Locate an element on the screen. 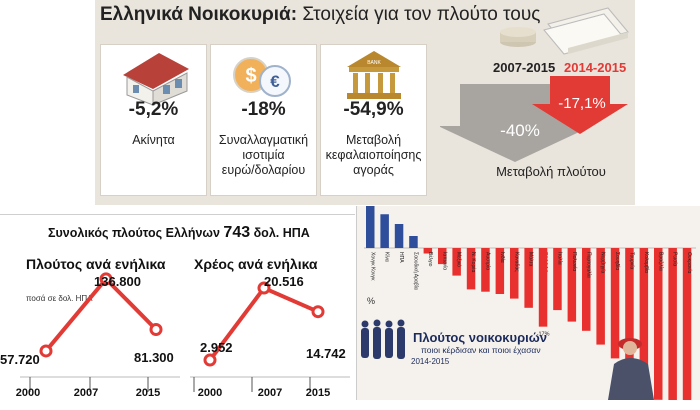 The height and width of the screenshot is (410, 700). wealth-caption: Μεταβολή πλούτου is located at coordinates (551, 171).